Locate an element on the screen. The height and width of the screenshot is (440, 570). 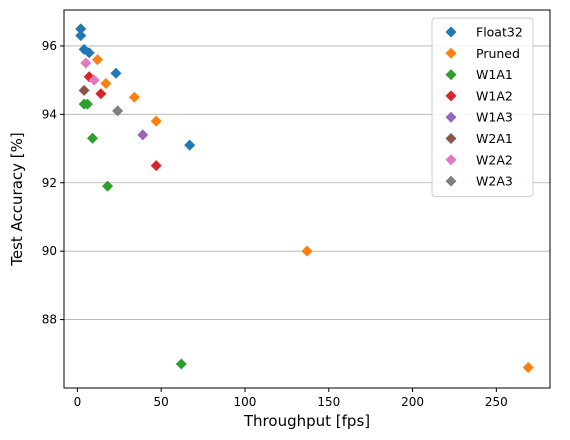
legend-label: W2A3 is located at coordinates (494, 181).